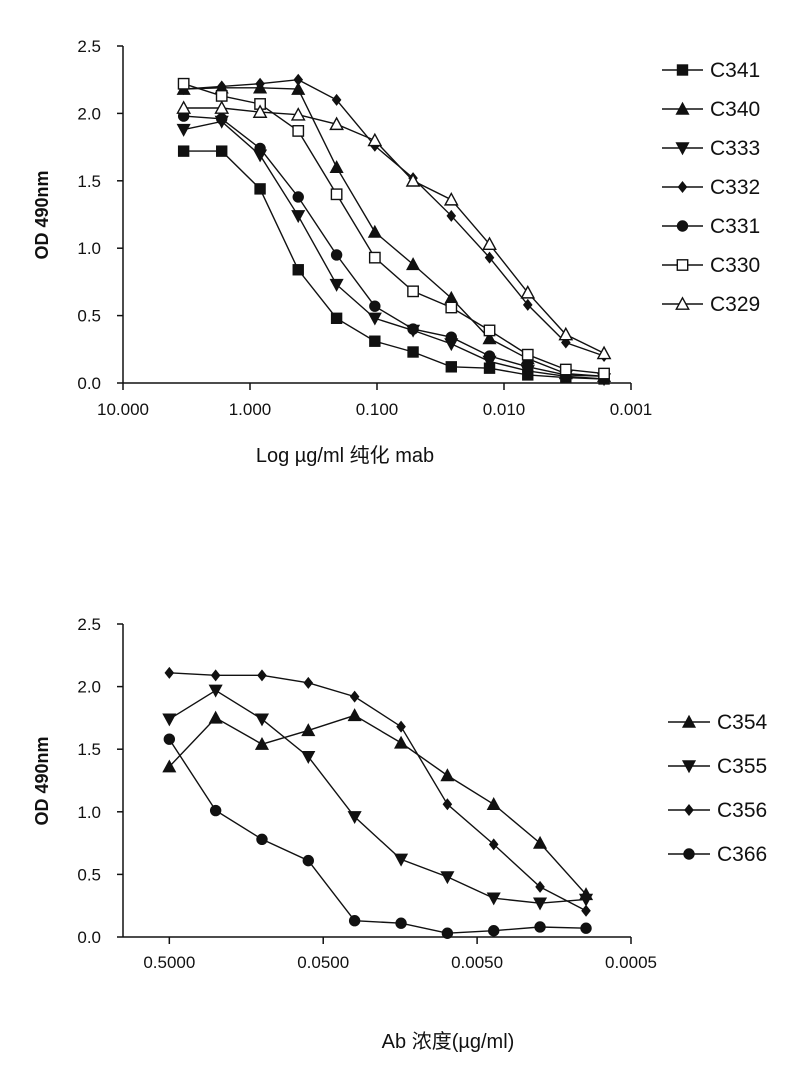 The width and height of the screenshot is (800, 1076). Describe the element at coordinates (742, 854) in the screenshot. I see `legend-label: C366` at that location.